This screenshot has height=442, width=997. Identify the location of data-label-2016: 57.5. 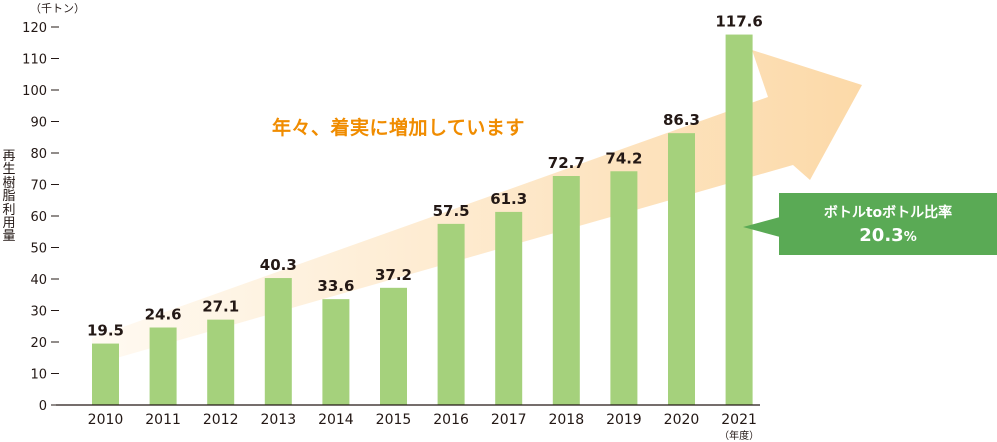
(451, 211).